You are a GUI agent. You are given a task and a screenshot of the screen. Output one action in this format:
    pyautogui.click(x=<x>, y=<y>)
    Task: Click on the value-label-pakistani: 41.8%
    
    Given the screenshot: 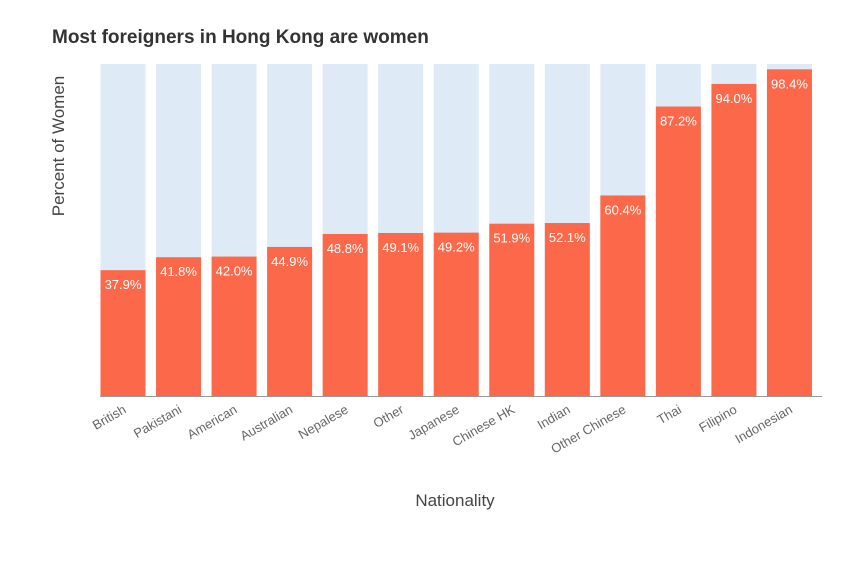 What is the action you would take?
    pyautogui.click(x=178, y=271)
    